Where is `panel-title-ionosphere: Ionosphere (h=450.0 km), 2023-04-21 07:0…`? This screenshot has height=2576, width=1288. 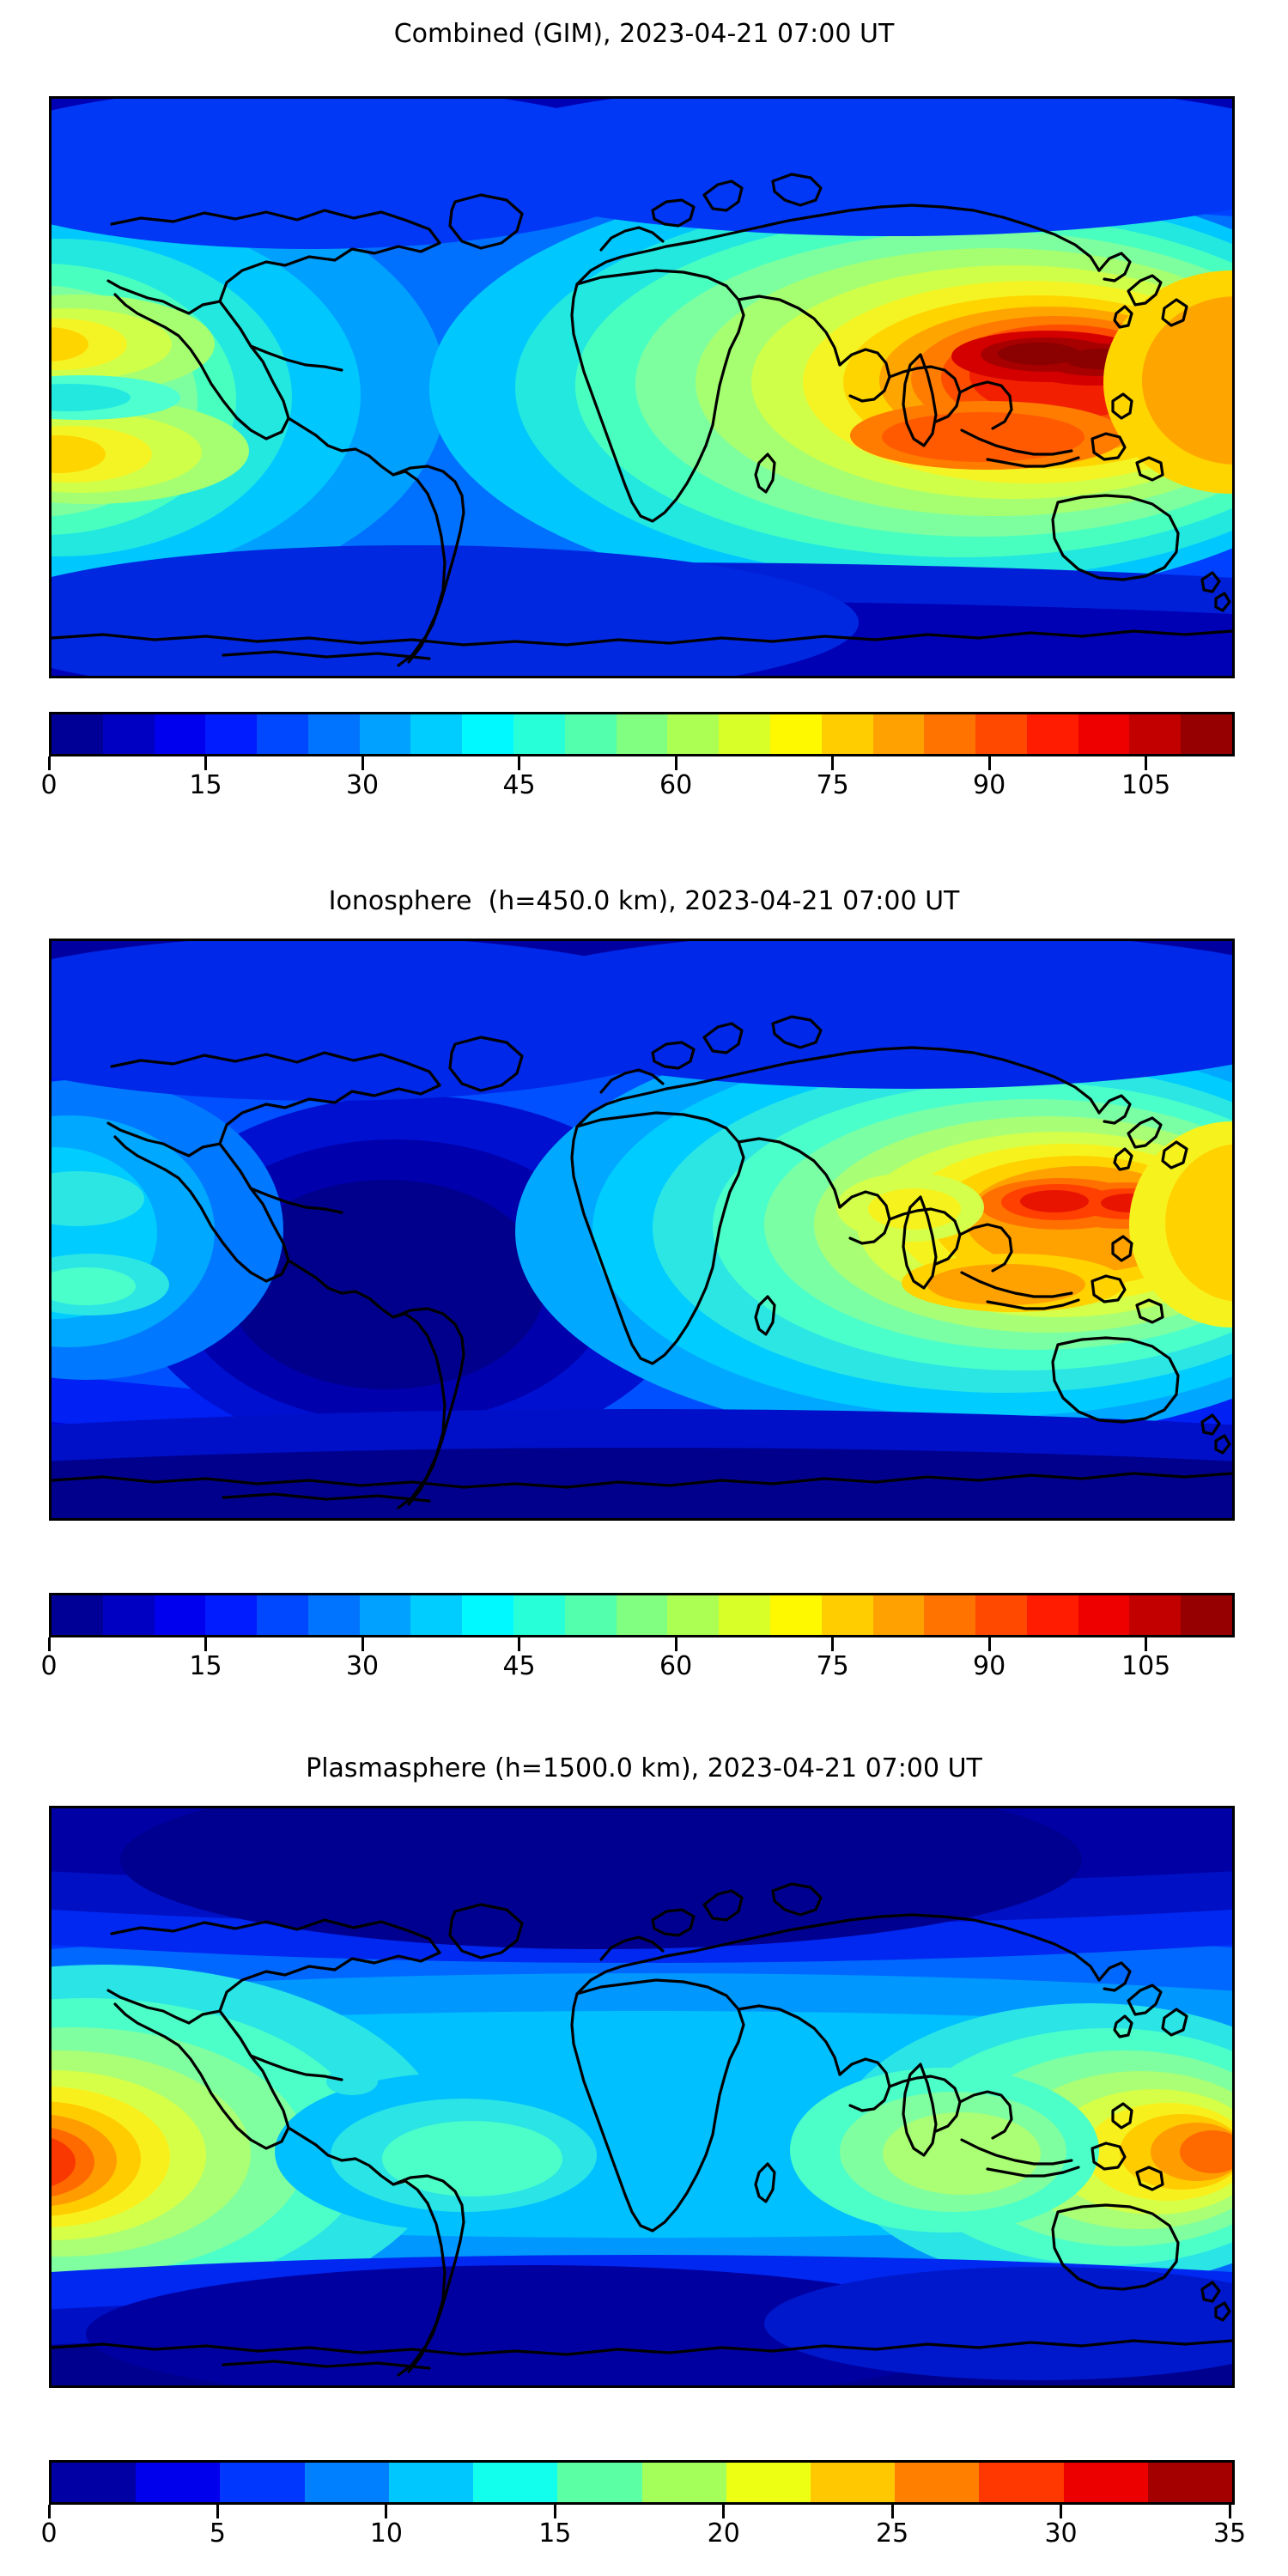
panel-title-ionosphere: Ionosphere (h=450.0 km), 2023-04-21 07:0… is located at coordinates (644, 901).